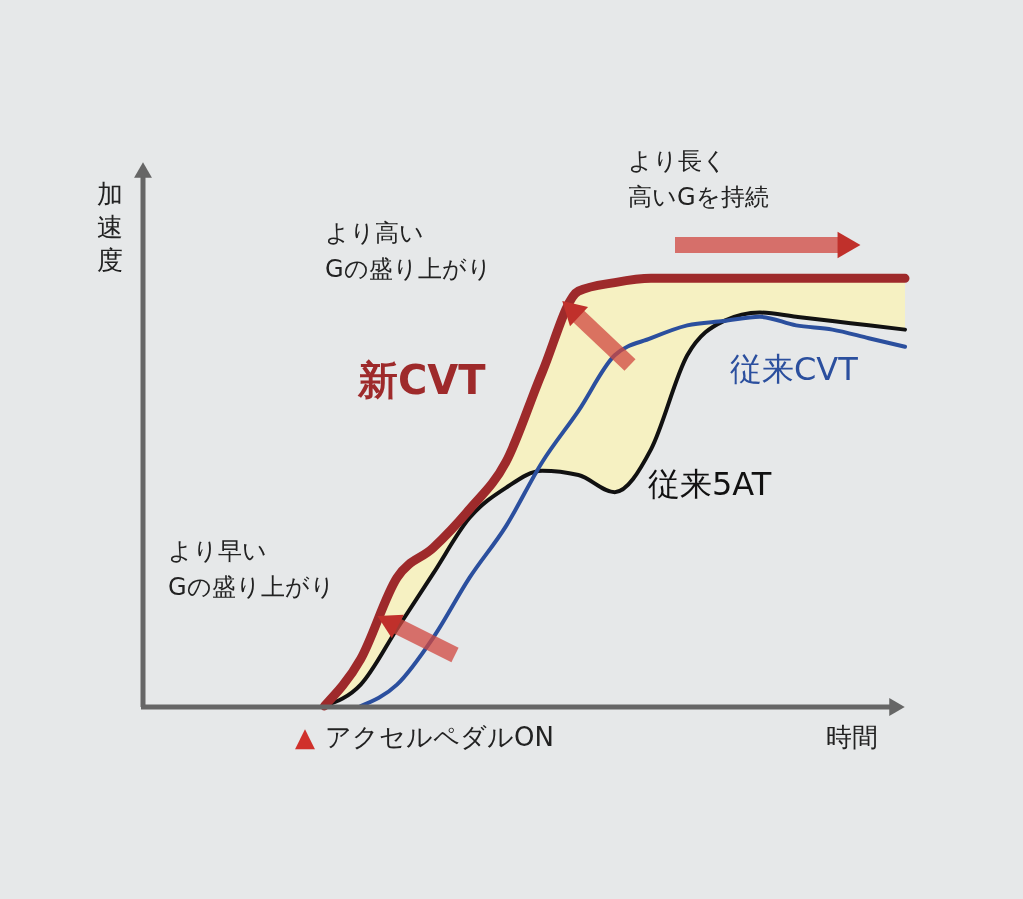  What do you see at coordinates (408, 251) in the screenshot?
I see `annotation: より高いGの盛り上がり` at bounding box center [408, 251].